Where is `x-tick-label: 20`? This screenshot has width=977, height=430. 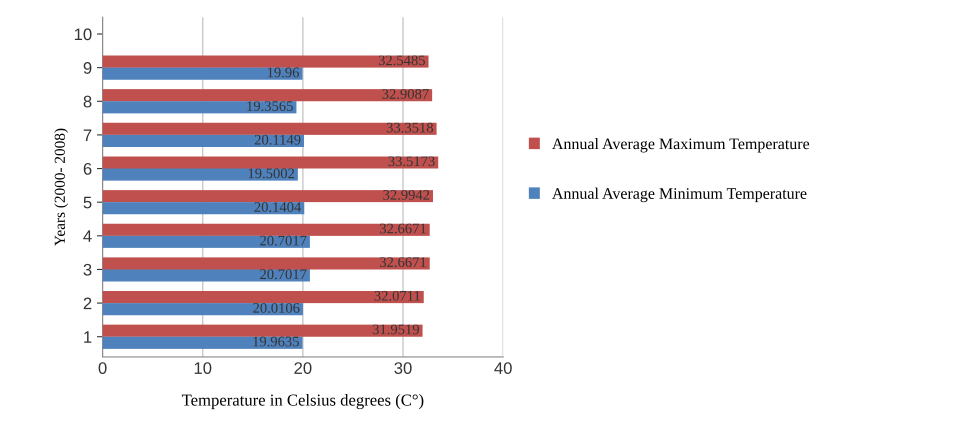
x-tick-label: 20 is located at coordinates (303, 368).